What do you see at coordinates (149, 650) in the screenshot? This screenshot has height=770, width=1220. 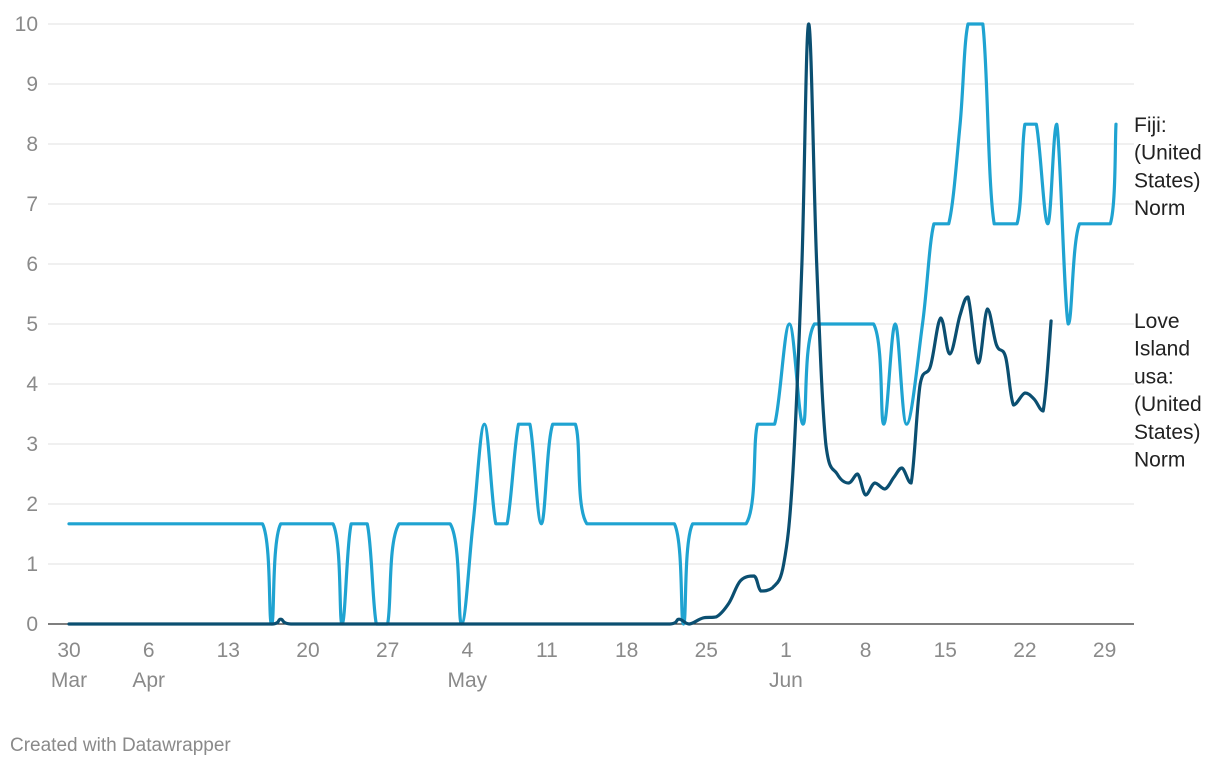 I see `x-tick-label: 6` at bounding box center [149, 650].